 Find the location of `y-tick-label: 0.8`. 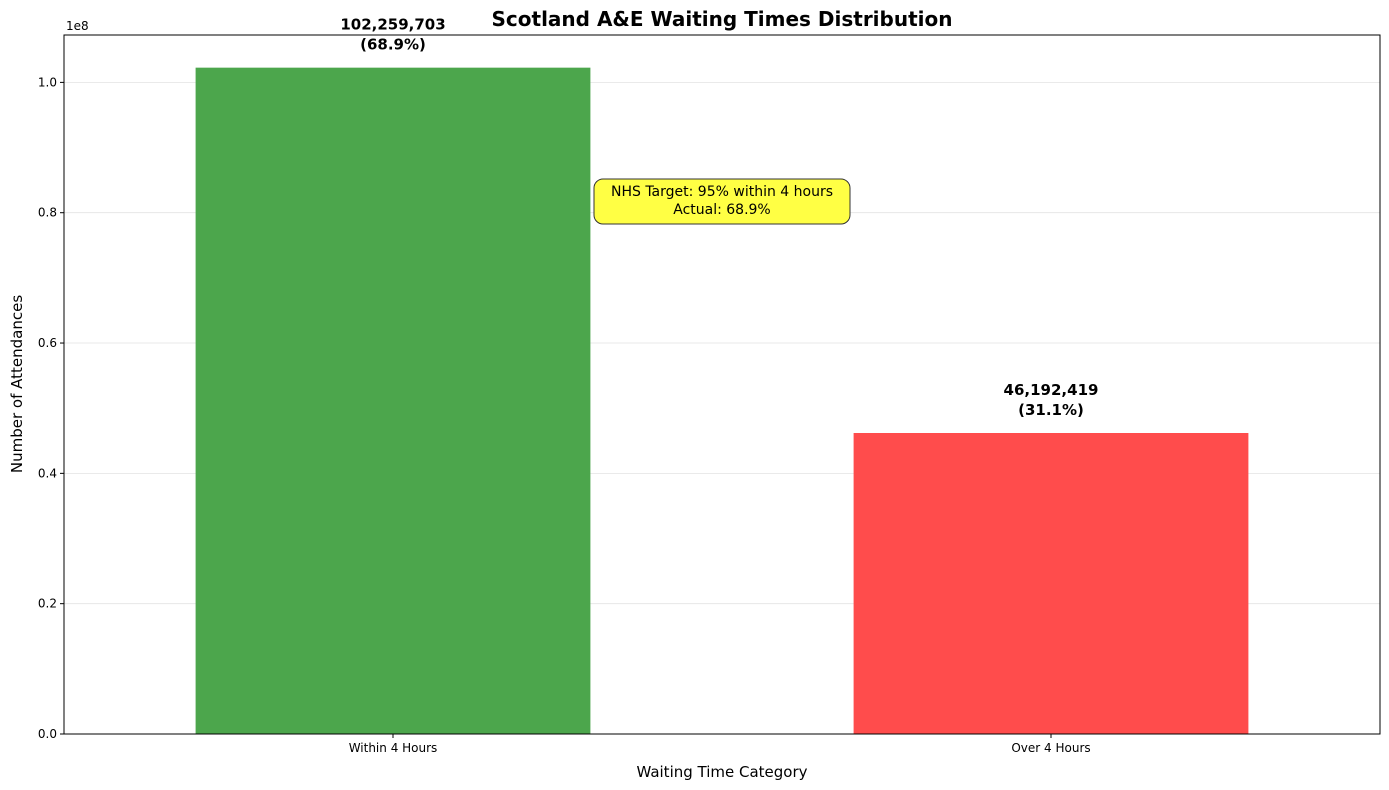

y-tick-label: 0.8 is located at coordinates (47, 213).